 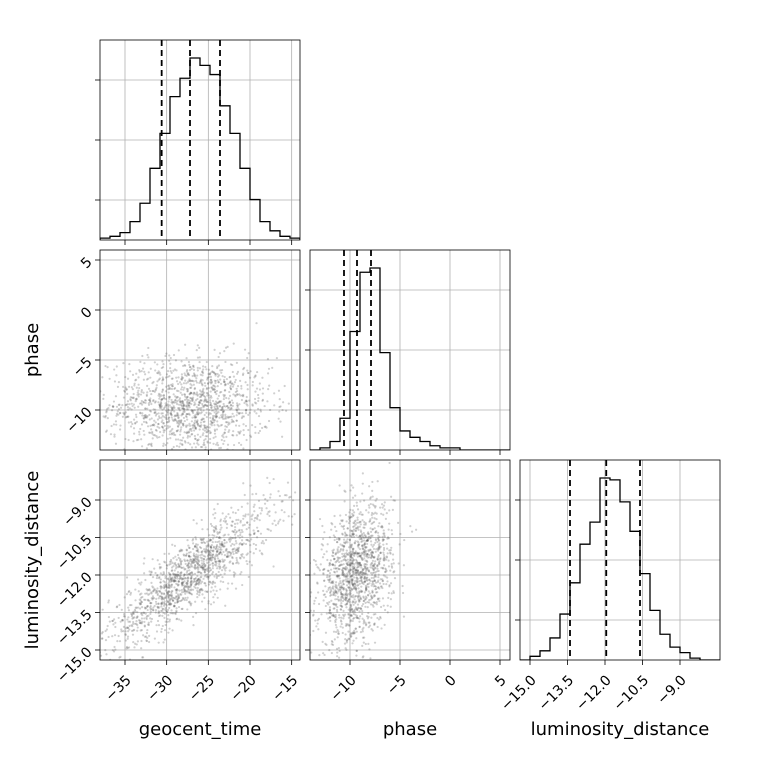 I want to click on x-tick-label: 5, so click(x=501, y=681).